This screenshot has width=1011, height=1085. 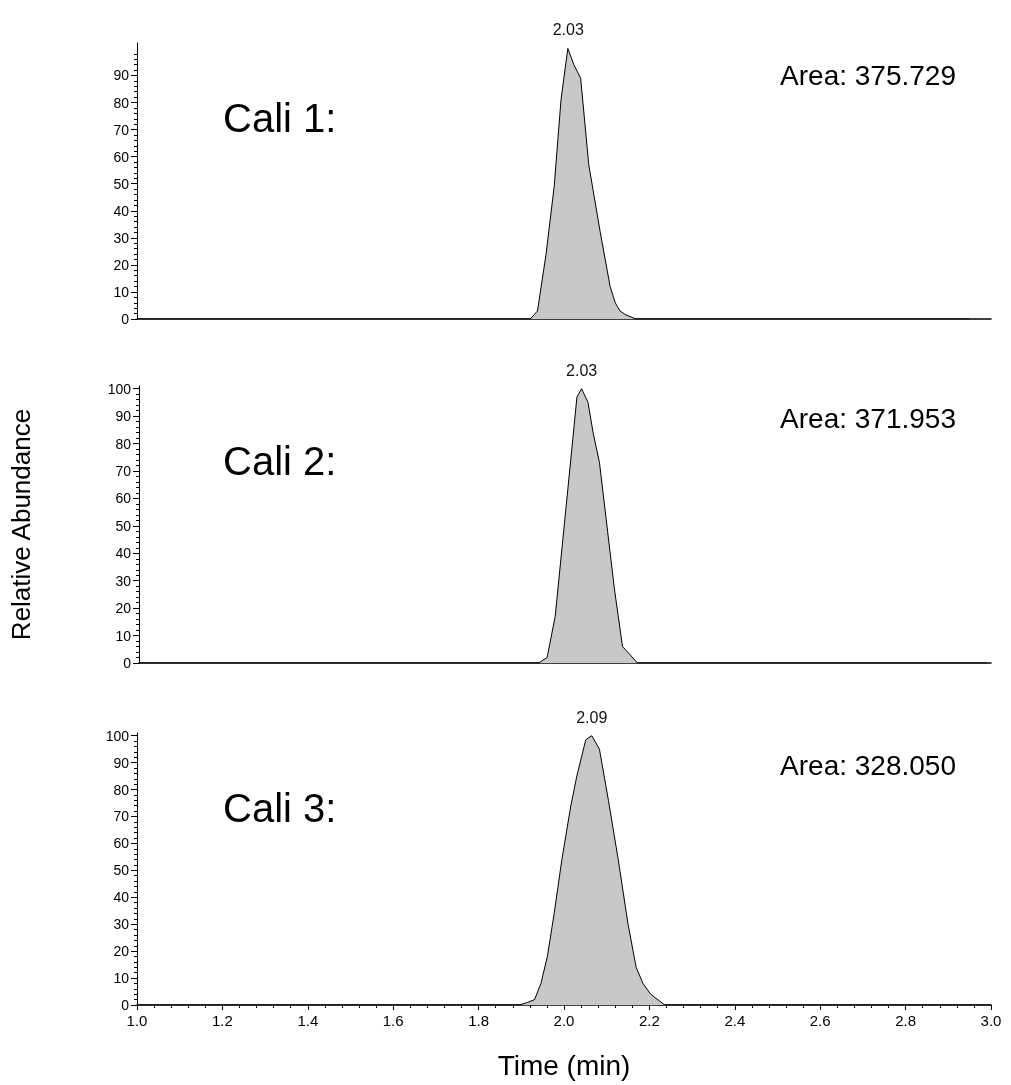 I want to click on annotation: Area: 371.953, so click(x=868, y=418).